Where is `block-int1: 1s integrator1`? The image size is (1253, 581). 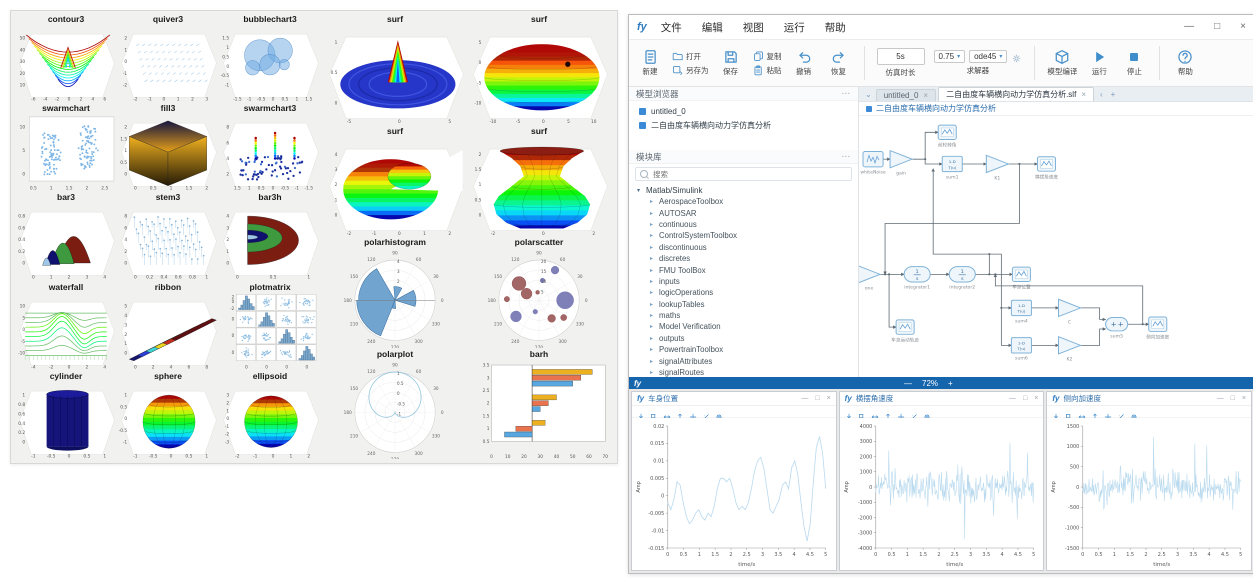
block-int1: 1s integrator1 is located at coordinates (917, 278).